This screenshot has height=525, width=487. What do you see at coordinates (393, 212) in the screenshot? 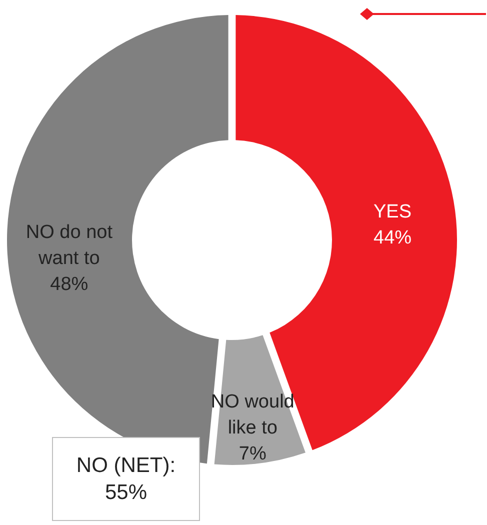
I see `slice-label: YES` at bounding box center [393, 212].